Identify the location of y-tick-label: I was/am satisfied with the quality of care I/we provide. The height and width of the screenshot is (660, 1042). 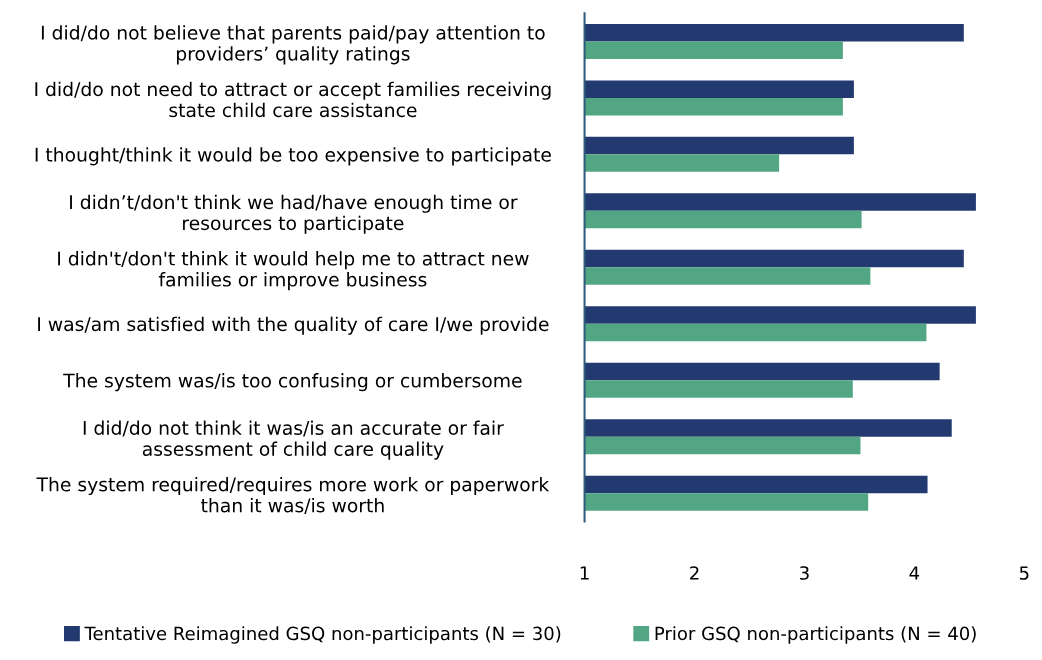
(293, 325).